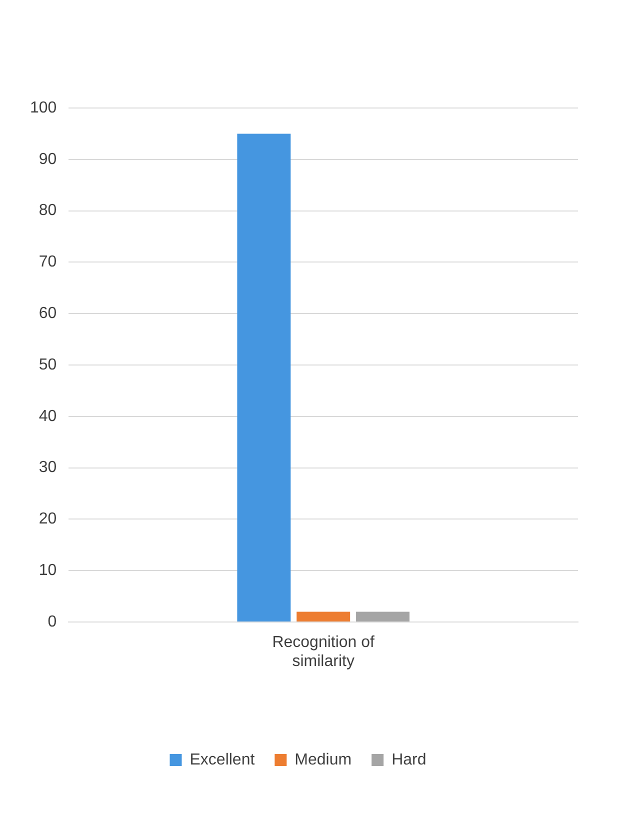  What do you see at coordinates (47, 262) in the screenshot?
I see `y-tick-label: 70` at bounding box center [47, 262].